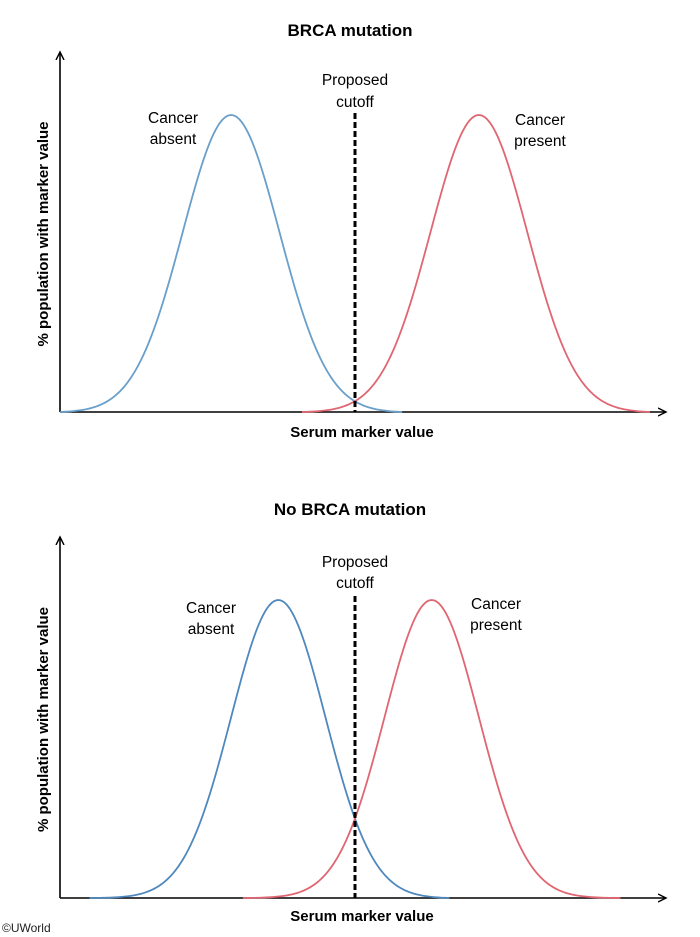 The width and height of the screenshot is (700, 937). I want to click on chart-title: BRCA mutation, so click(350, 30).